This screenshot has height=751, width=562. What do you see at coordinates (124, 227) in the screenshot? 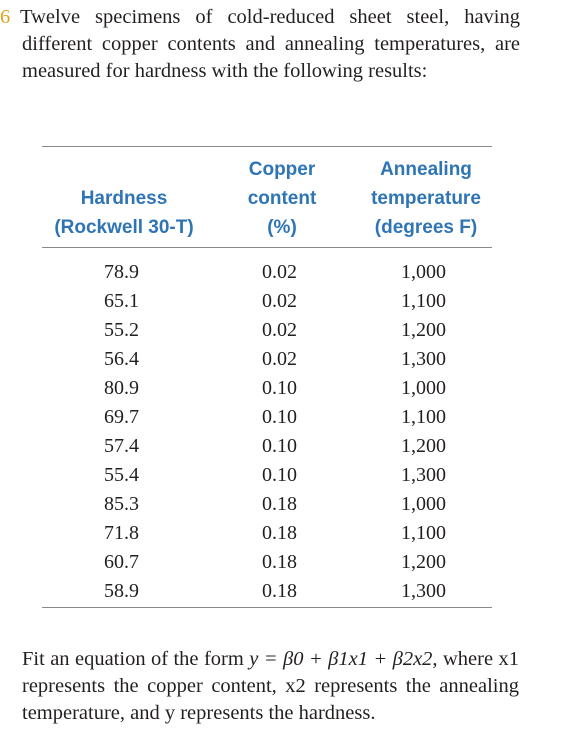
I see `header-hardness-line2: (Rockwell 30-T)` at bounding box center [124, 227].